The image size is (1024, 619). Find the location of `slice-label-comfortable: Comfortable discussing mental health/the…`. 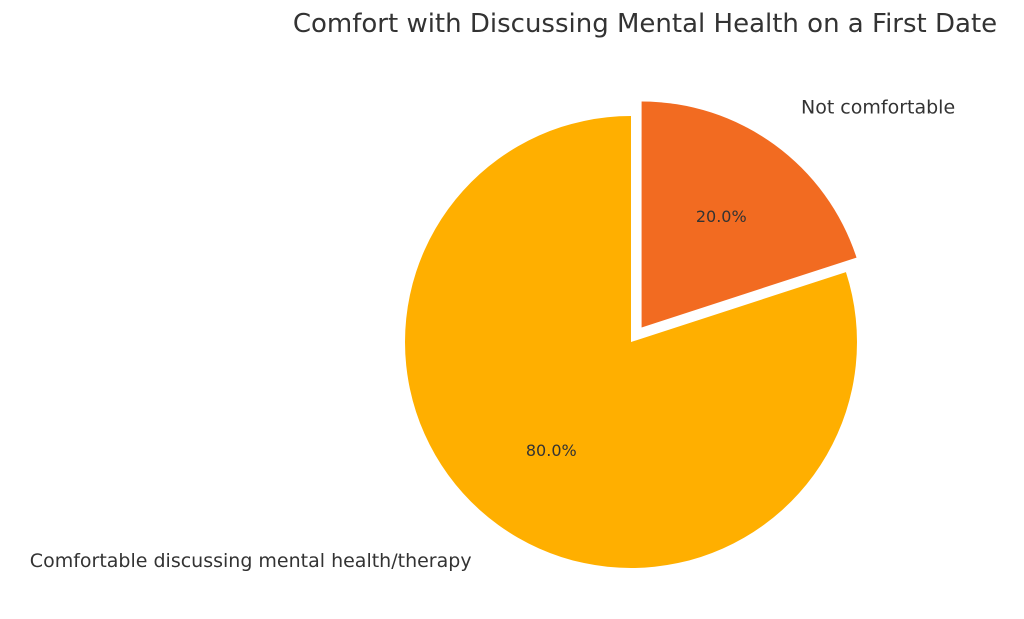

slice-label-comfortable: Comfortable discussing mental health/the… is located at coordinates (251, 561).